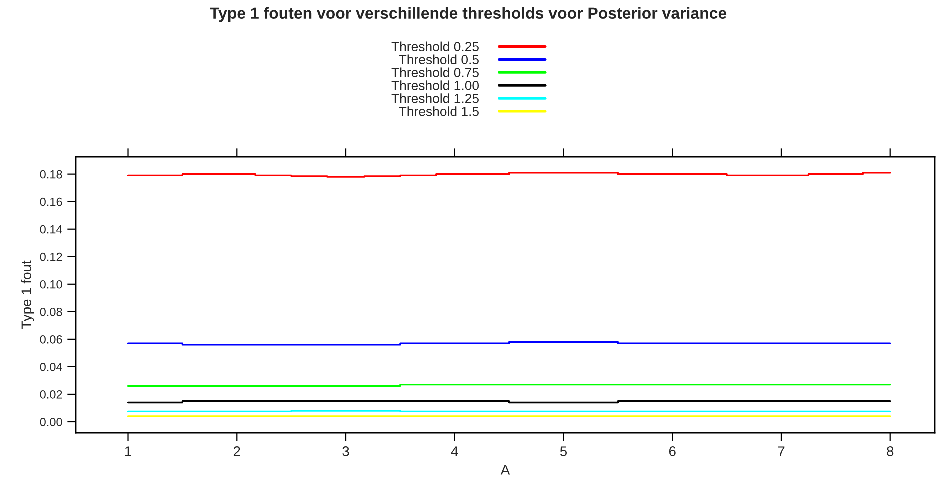  I want to click on chart-title: Type 1 fouten voor verschillende thresholds voor Posterior variance, so click(468, 14).